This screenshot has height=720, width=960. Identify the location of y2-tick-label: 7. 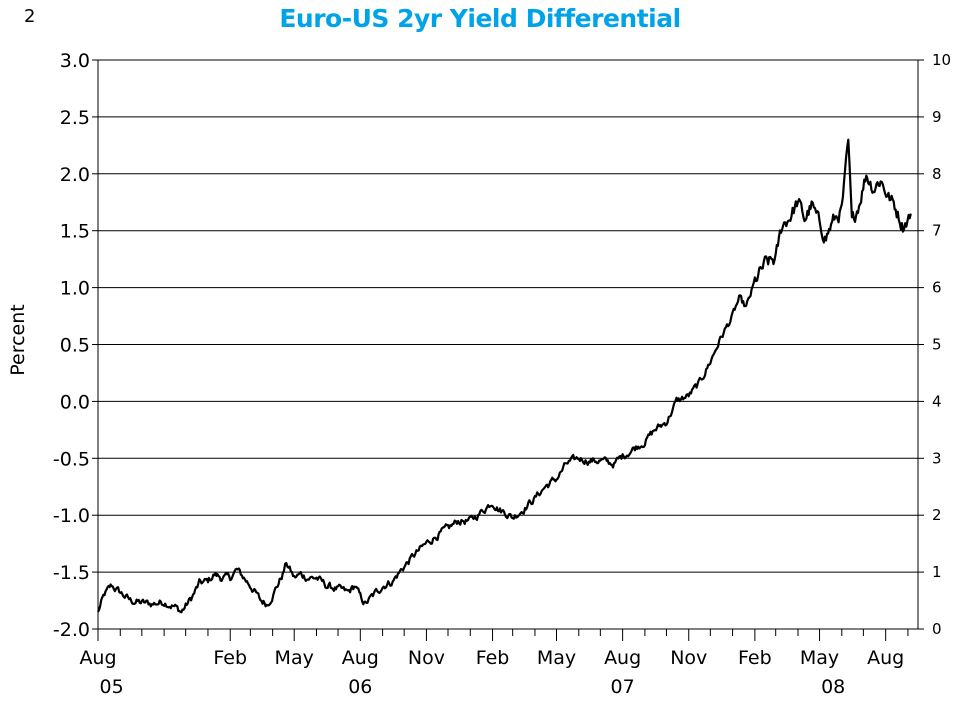
(937, 231).